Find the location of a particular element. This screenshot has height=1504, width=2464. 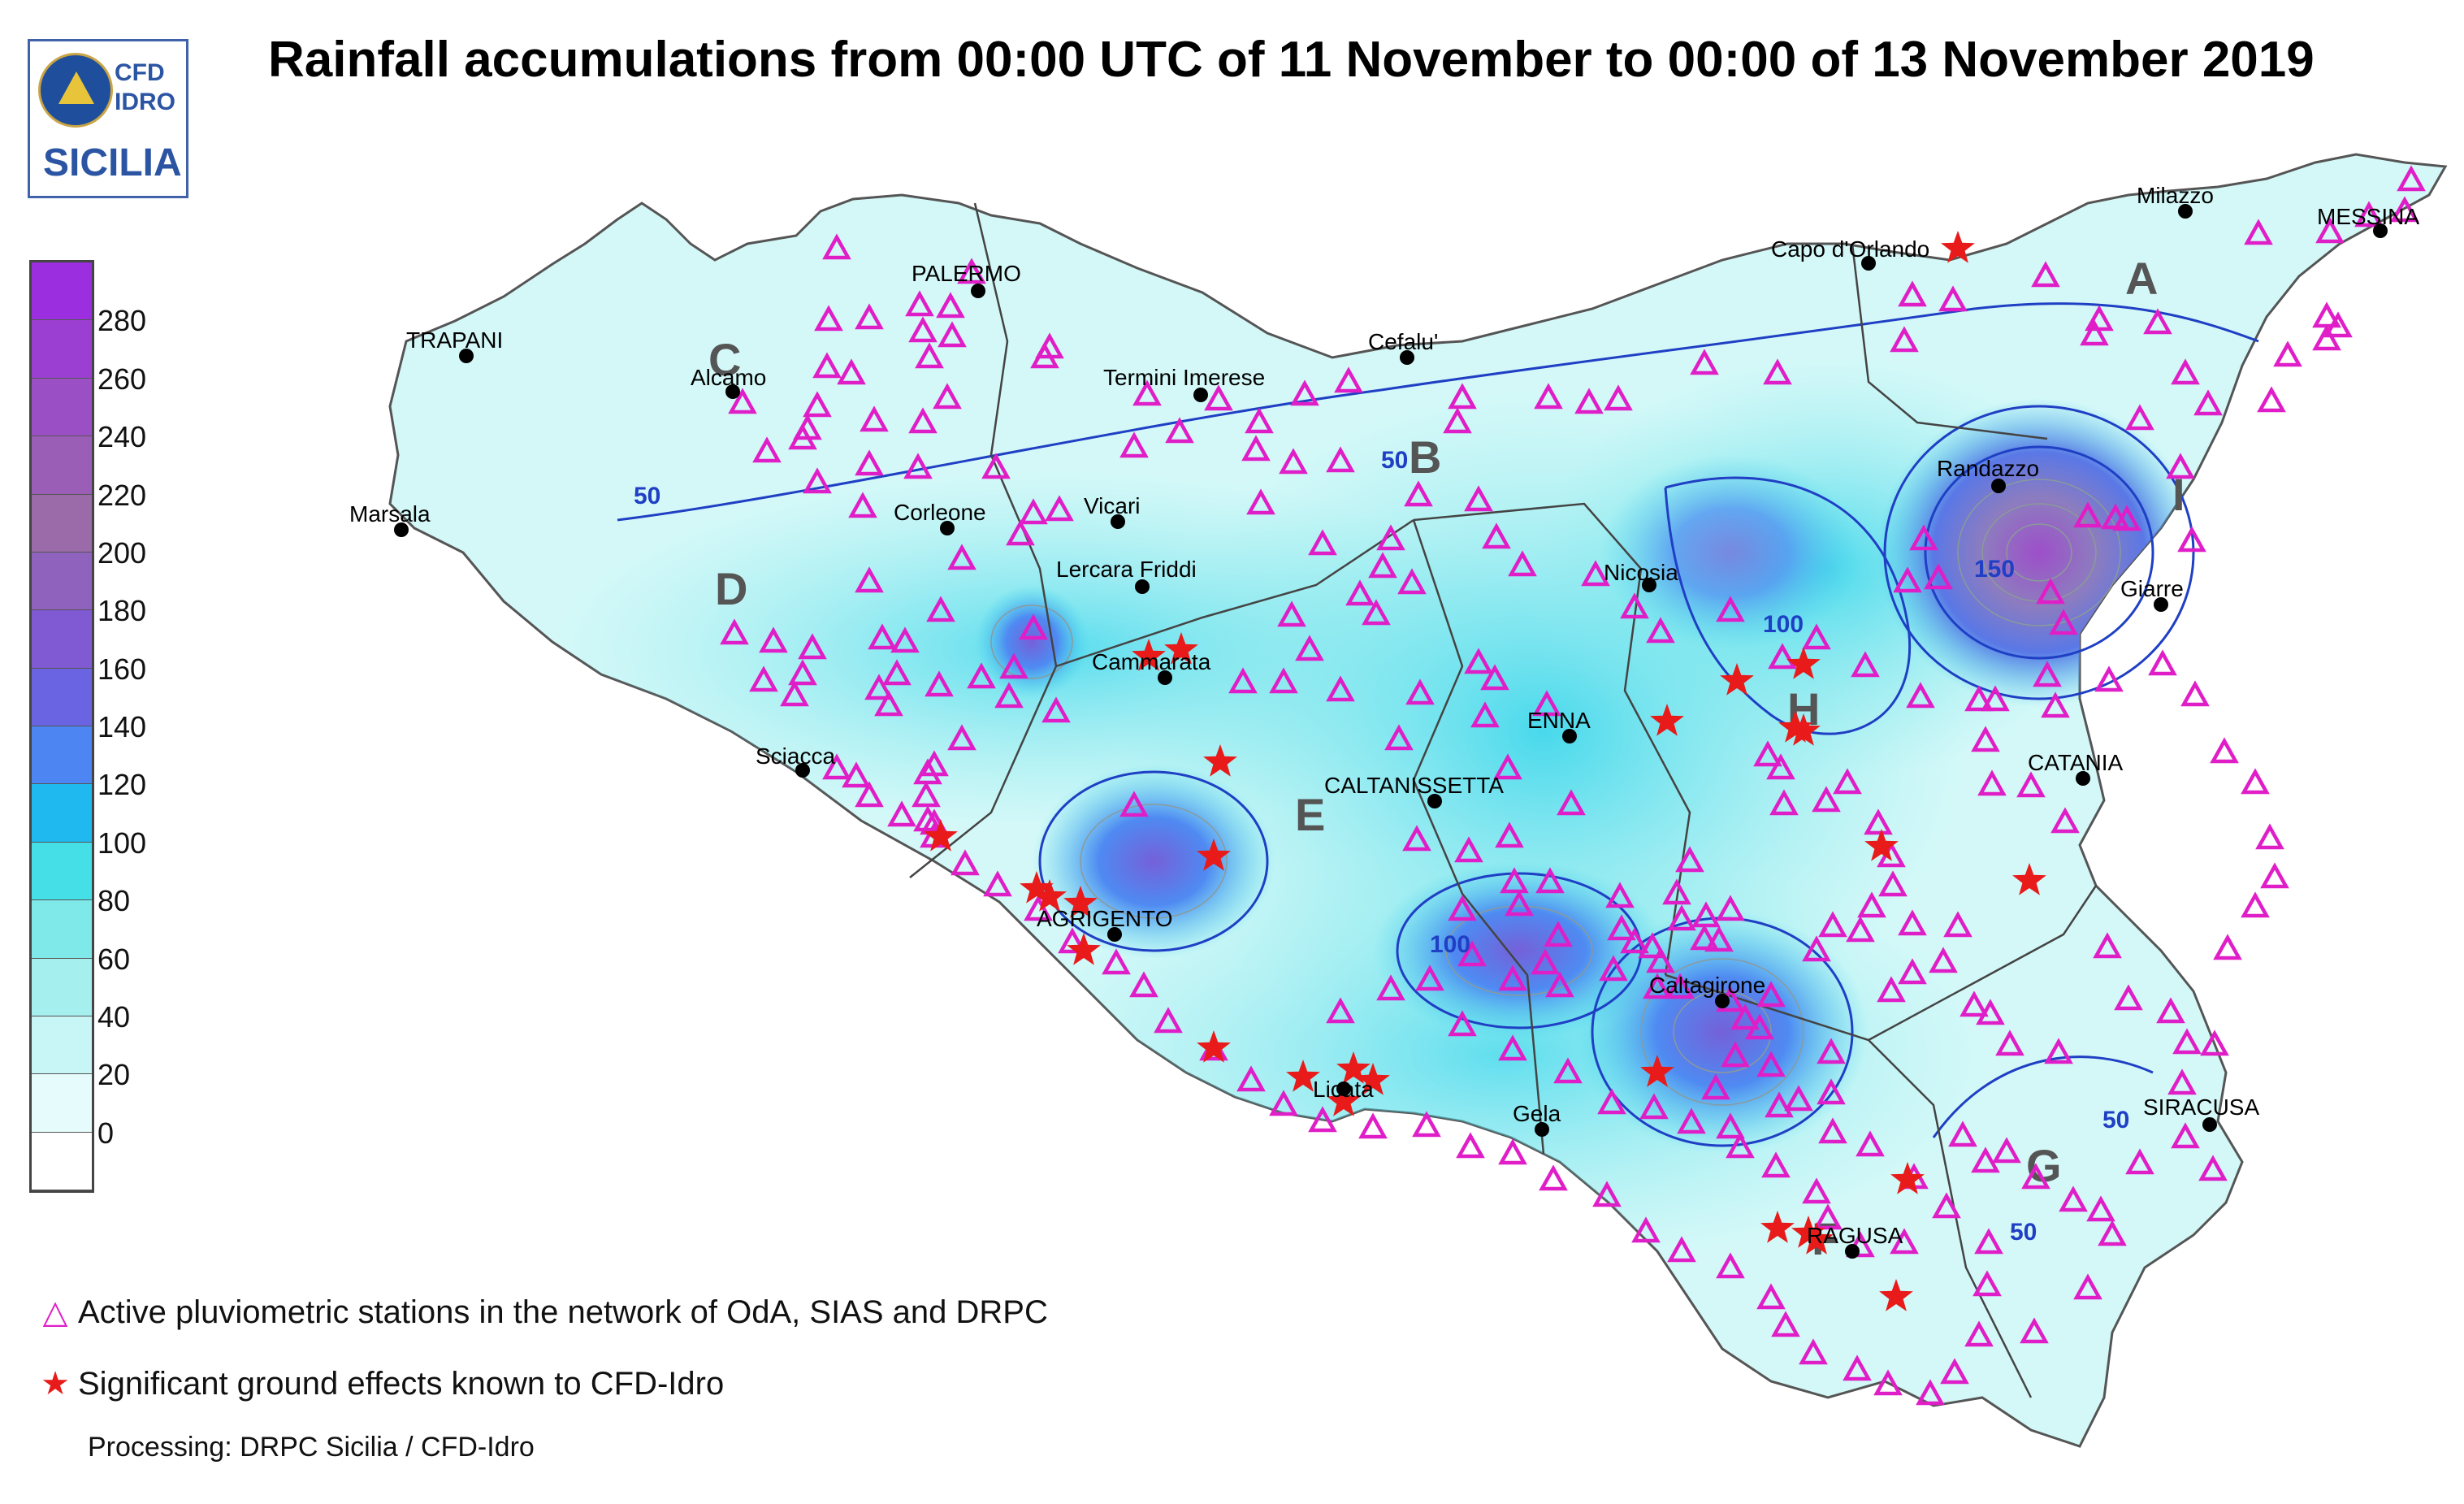

town-label: Randazzo is located at coordinates (1988, 468).